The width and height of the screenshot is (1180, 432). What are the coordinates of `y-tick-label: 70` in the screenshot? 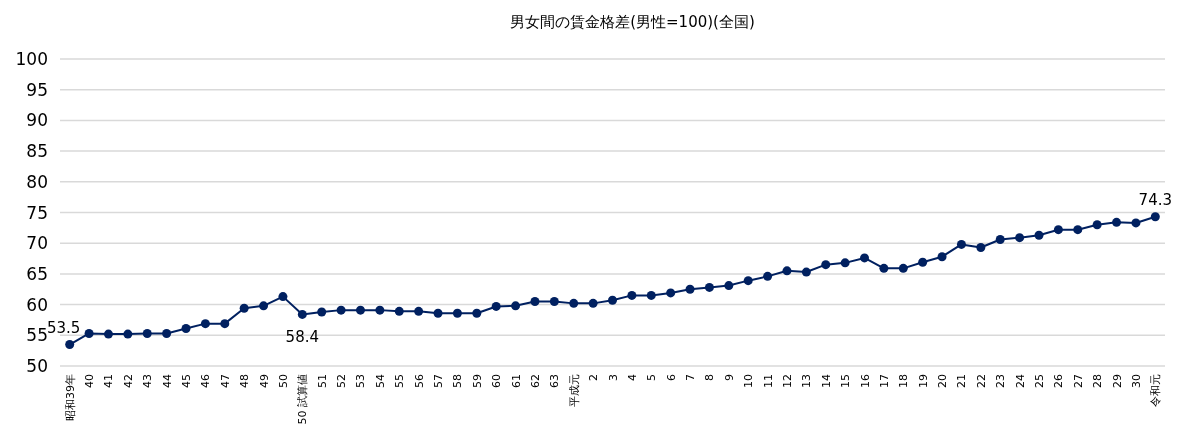 It's located at (37, 243).